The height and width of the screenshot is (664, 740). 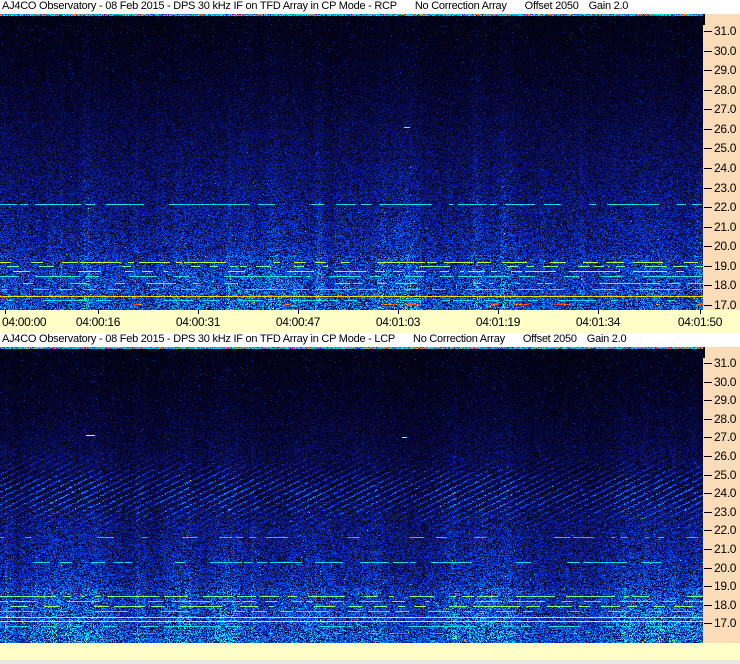 I want to click on time-tick-label: 04:00:47, so click(x=298, y=322).